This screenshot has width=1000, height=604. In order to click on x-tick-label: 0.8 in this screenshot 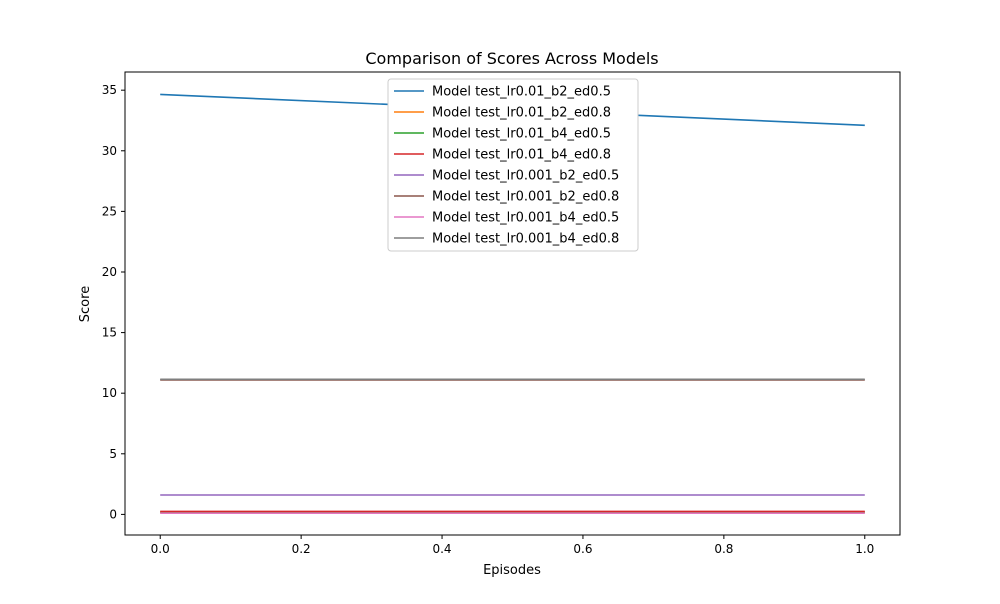, I will do `click(723, 549)`.